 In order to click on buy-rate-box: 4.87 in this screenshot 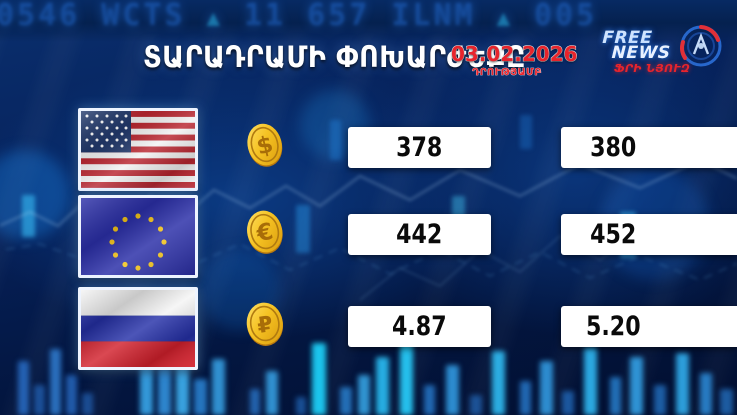, I will do `click(419, 326)`.